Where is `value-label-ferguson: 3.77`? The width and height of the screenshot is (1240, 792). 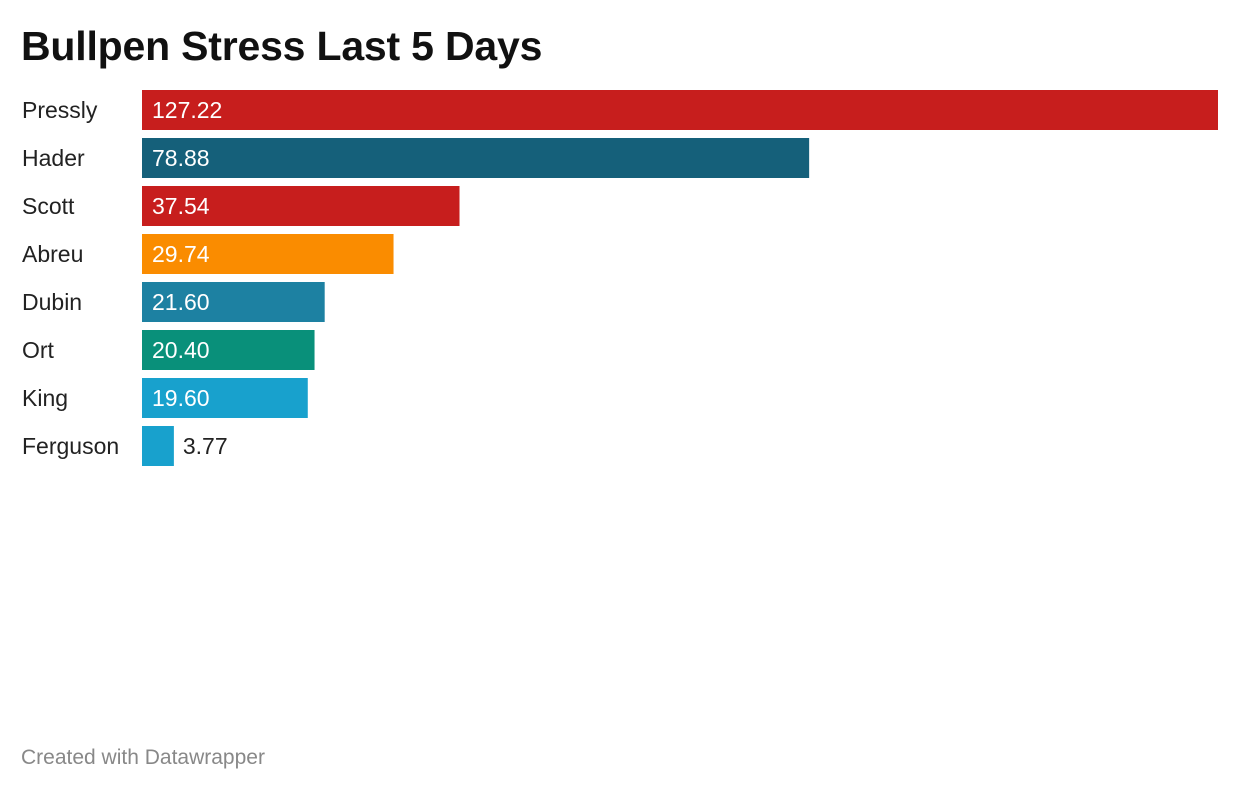
value-label-ferguson: 3.77 is located at coordinates (205, 446).